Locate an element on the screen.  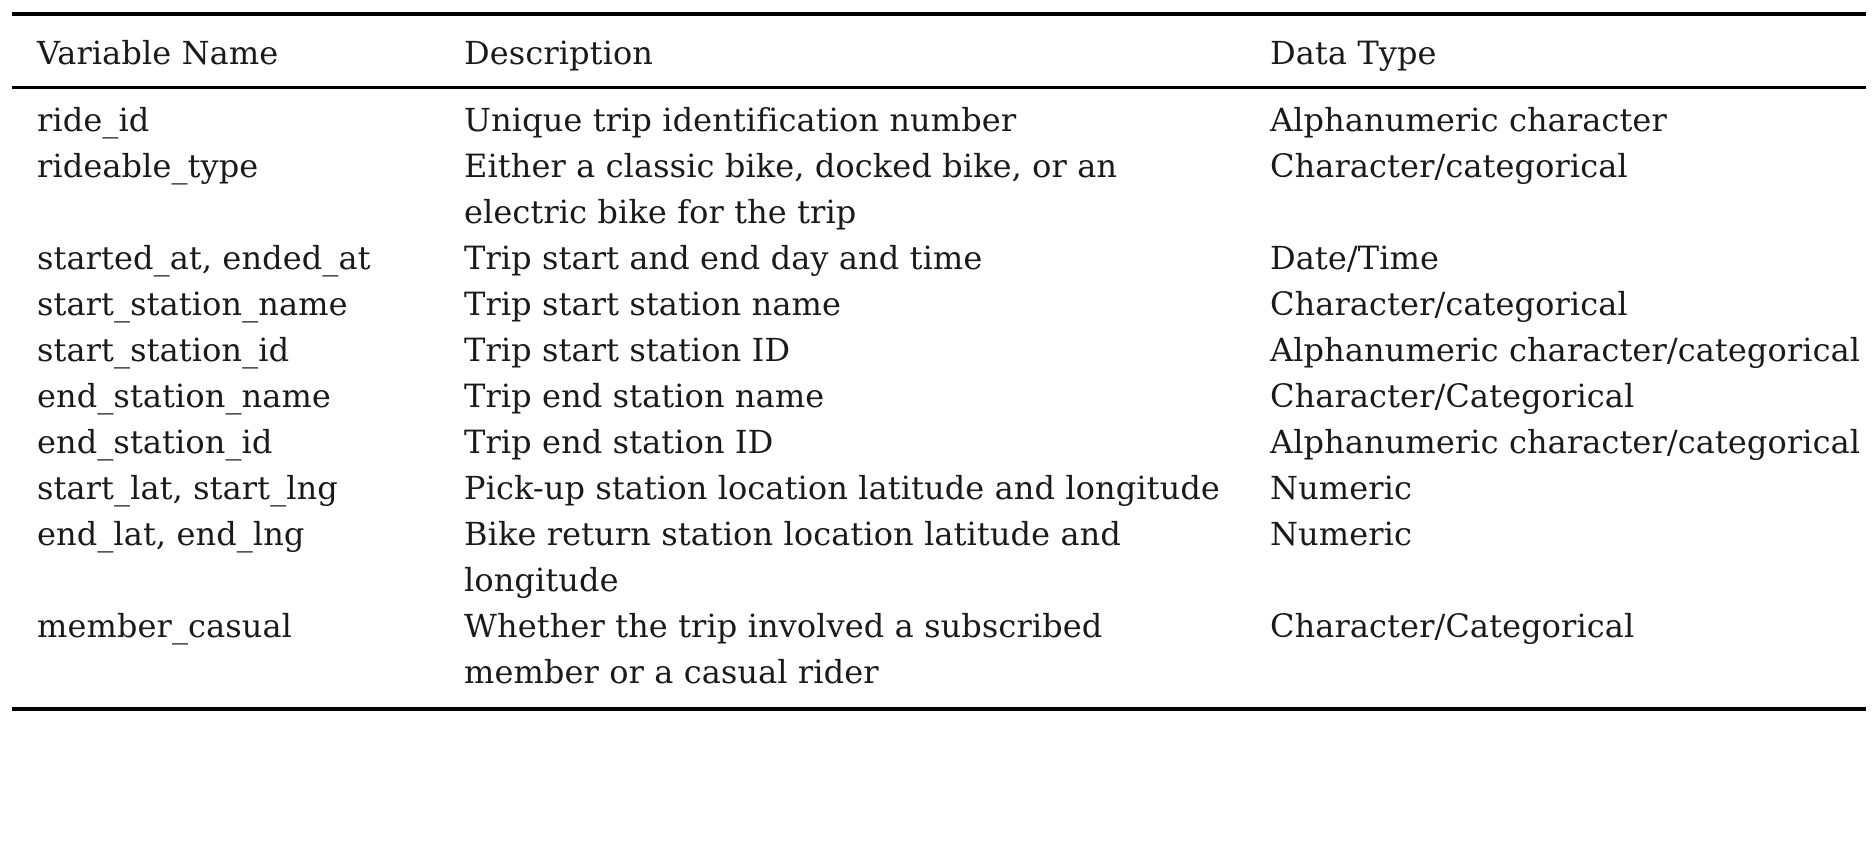
cell-variable-name: start_station_id is located at coordinates (163, 350).